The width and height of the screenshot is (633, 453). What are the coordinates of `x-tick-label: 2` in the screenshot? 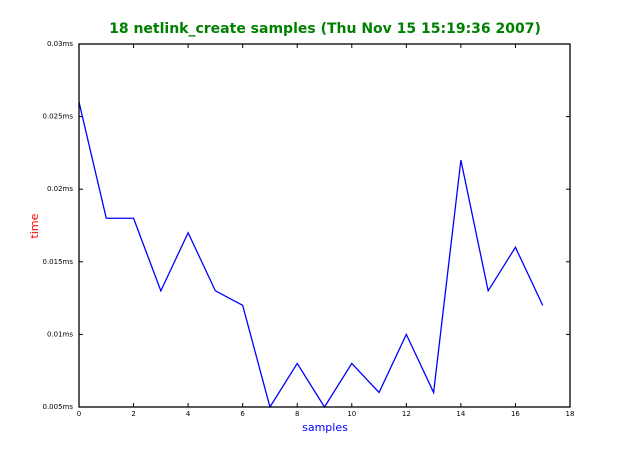 It's located at (133, 414).